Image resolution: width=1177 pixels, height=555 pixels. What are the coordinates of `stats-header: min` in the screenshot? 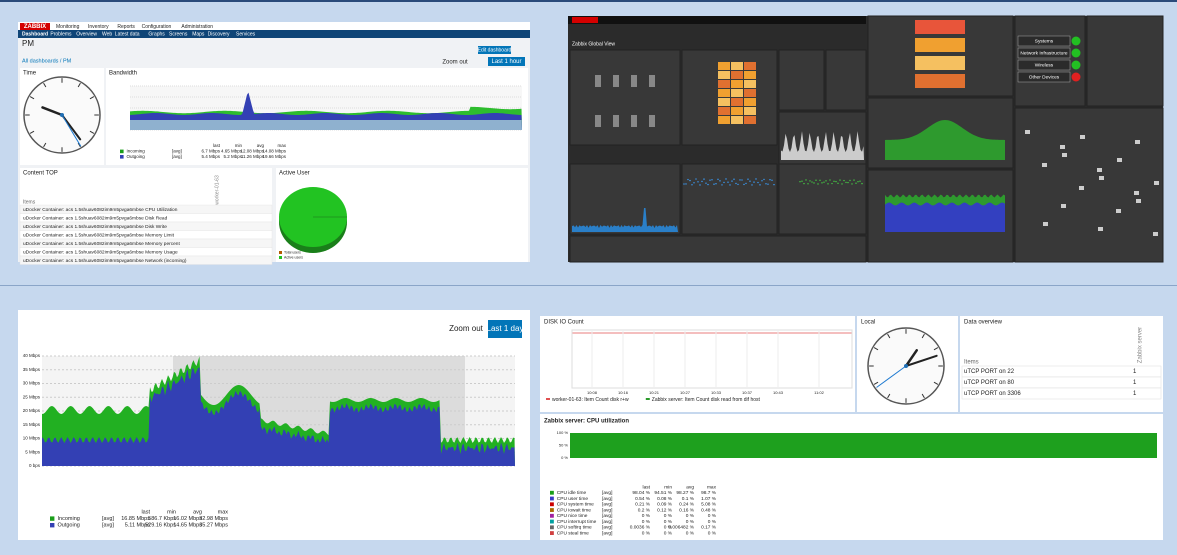 It's located at (668, 487).